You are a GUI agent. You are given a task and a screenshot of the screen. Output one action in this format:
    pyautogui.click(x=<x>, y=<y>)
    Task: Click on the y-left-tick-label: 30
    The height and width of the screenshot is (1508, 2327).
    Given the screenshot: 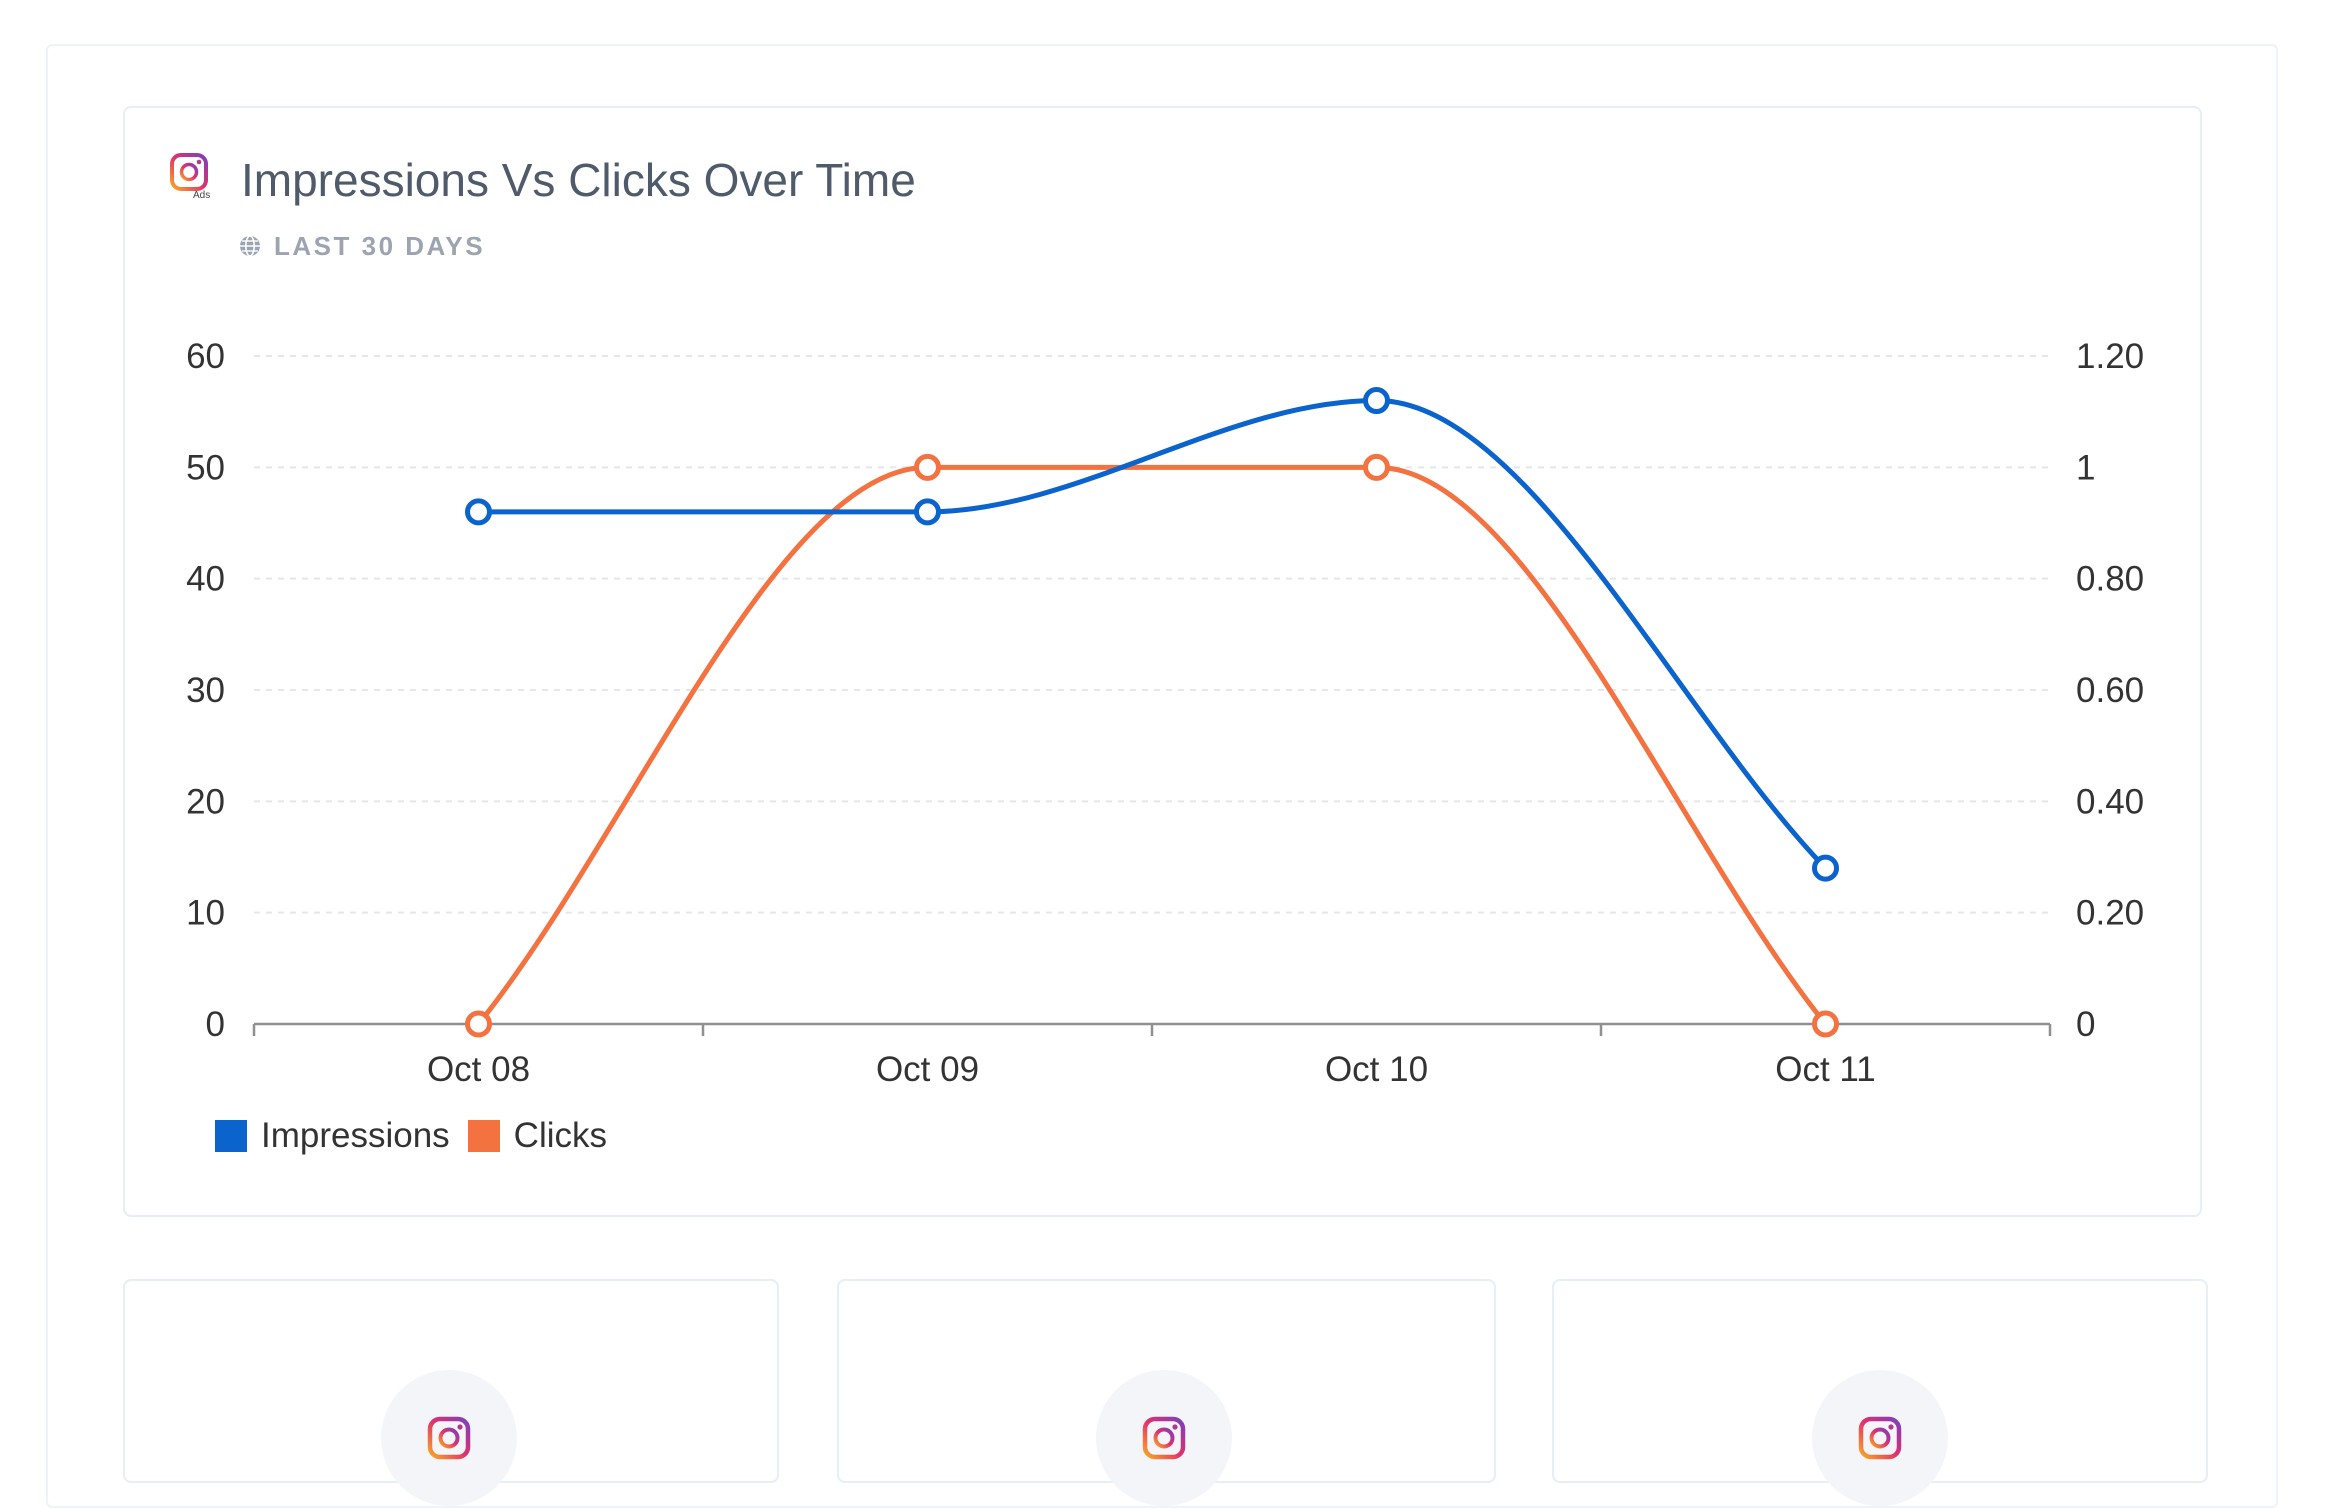 What is the action you would take?
    pyautogui.click(x=205, y=690)
    